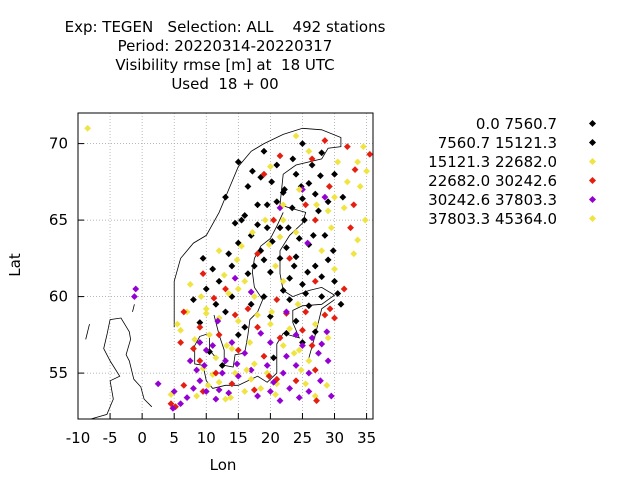 The height and width of the screenshot is (480, 640). What do you see at coordinates (87, 332) in the screenshot?
I see `coastline` at bounding box center [87, 332].